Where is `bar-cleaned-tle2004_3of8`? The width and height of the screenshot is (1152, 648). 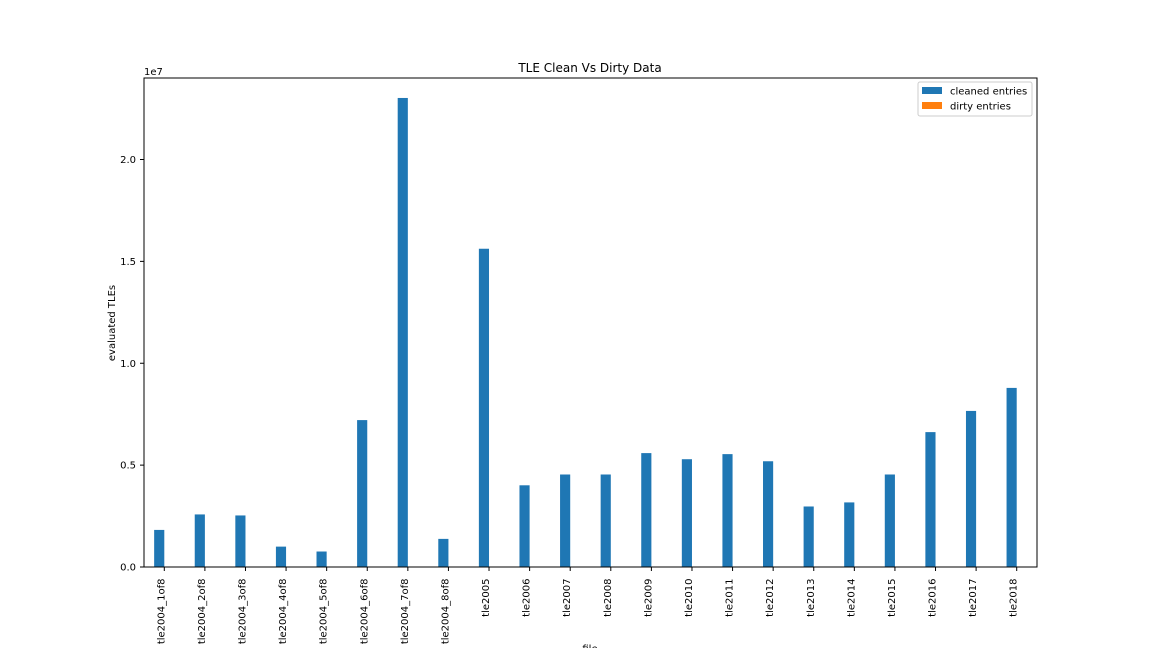
bar-cleaned-tle2004_3of8 is located at coordinates (240, 541).